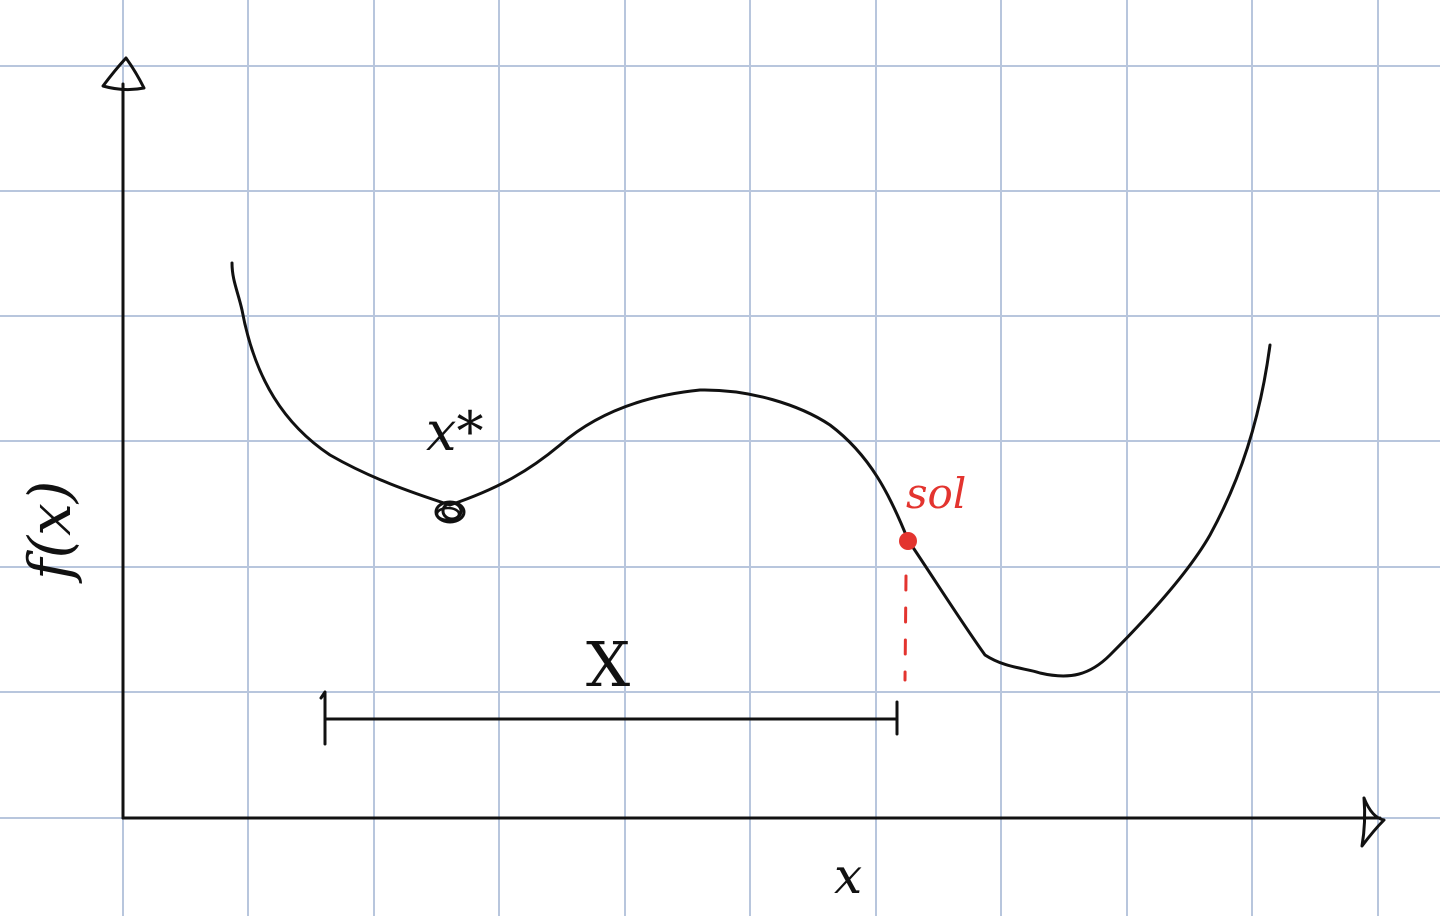  What do you see at coordinates (609, 718) in the screenshot?
I see `domain-set-bracket` at bounding box center [609, 718].